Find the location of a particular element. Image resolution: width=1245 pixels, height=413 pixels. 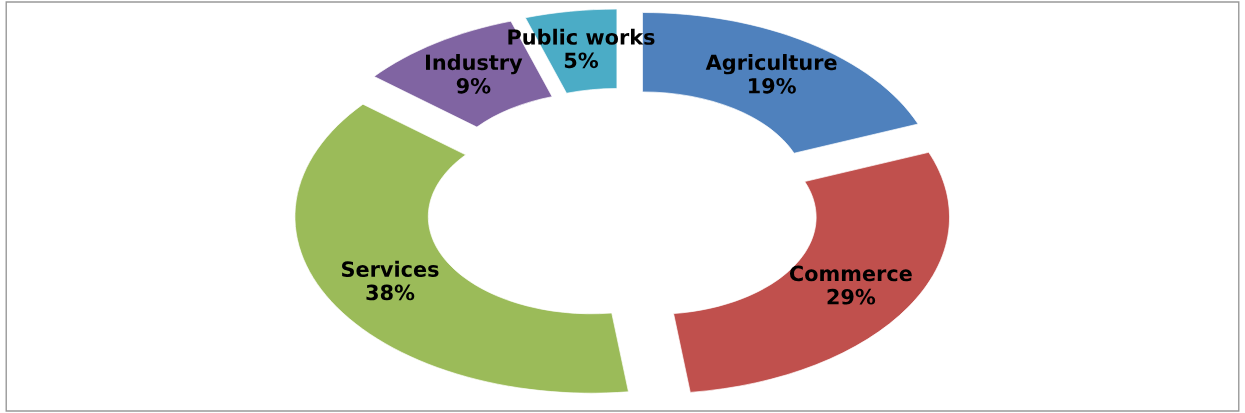

data-label: 5% is located at coordinates (581, 60).